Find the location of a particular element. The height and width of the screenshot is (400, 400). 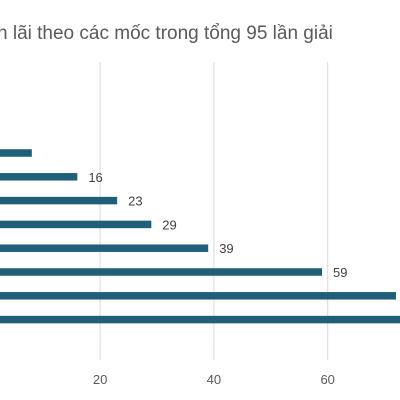

data-label-2: 23 is located at coordinates (135, 201).